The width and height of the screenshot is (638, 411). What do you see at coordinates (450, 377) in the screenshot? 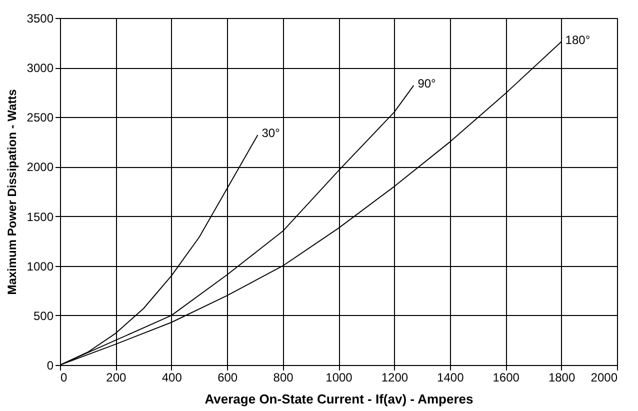
I see `x-tick-label: 1400` at bounding box center [450, 377].